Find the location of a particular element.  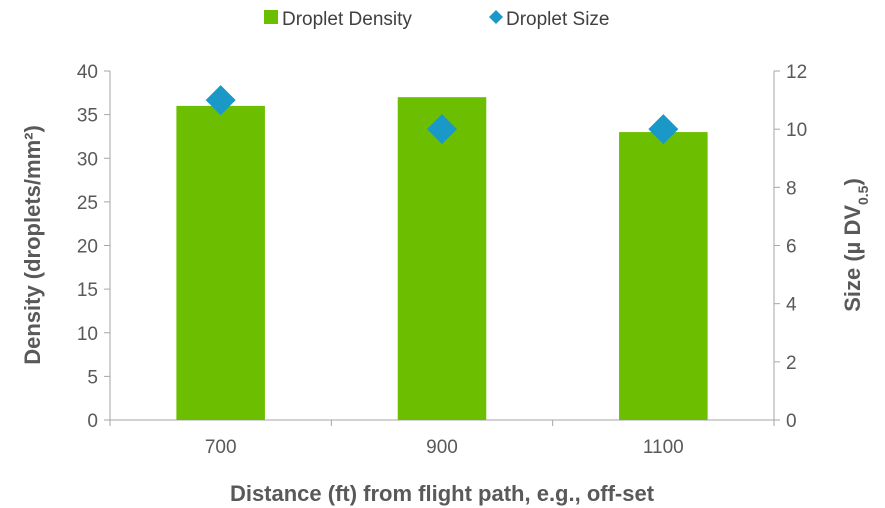

y-right-tick-label: 8 is located at coordinates (791, 188).